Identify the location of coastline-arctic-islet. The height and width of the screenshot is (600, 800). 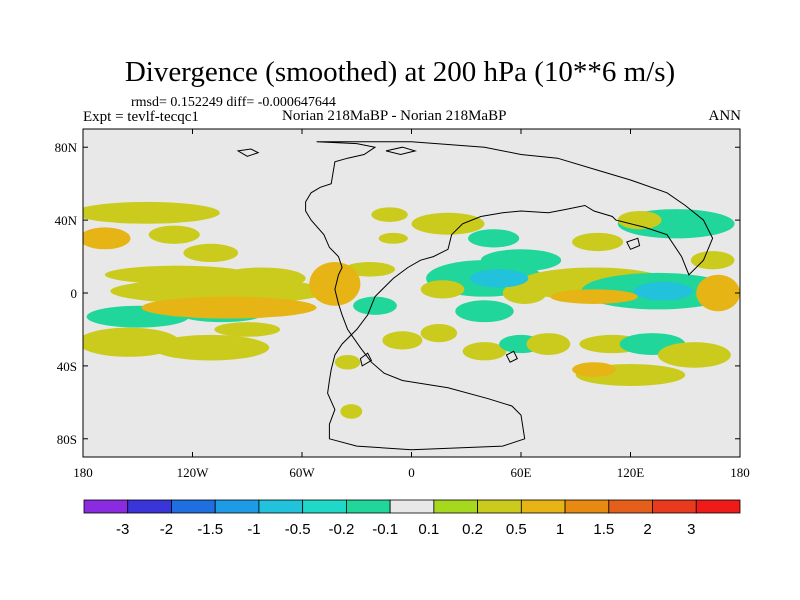
(248, 152).